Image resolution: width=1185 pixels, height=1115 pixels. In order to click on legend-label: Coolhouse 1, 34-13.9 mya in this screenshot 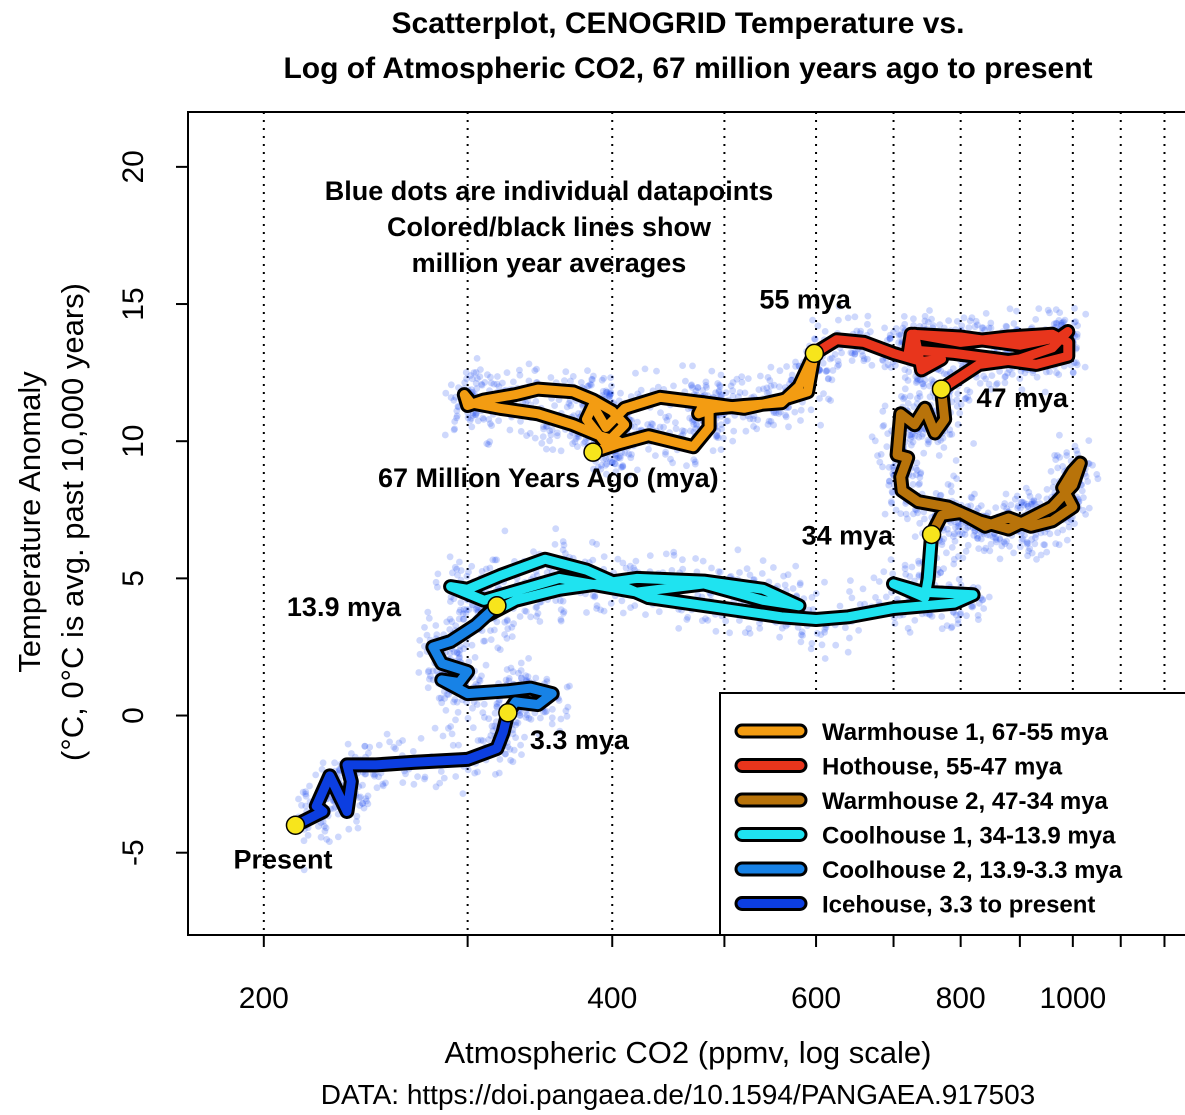, I will do `click(969, 836)`.